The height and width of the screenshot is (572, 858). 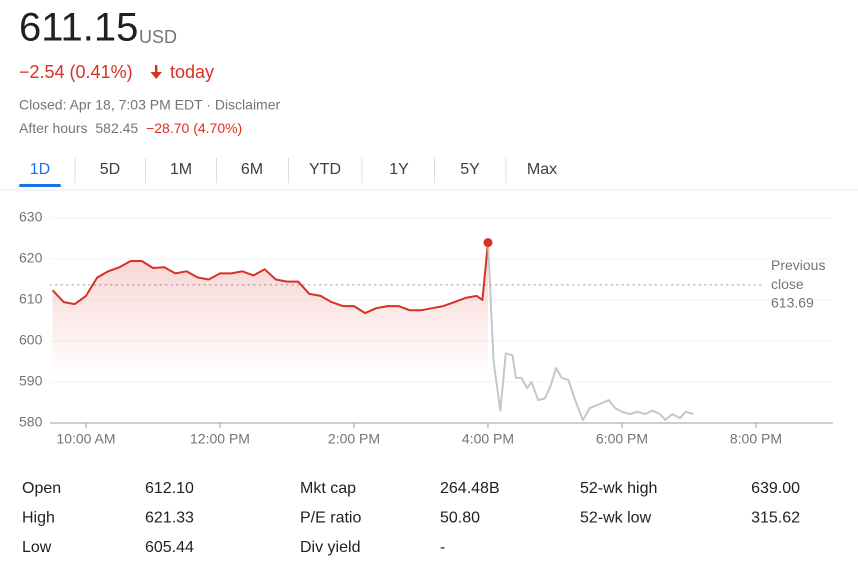 I want to click on after-hours-change: −28.70 (4.70%), so click(x=194, y=128).